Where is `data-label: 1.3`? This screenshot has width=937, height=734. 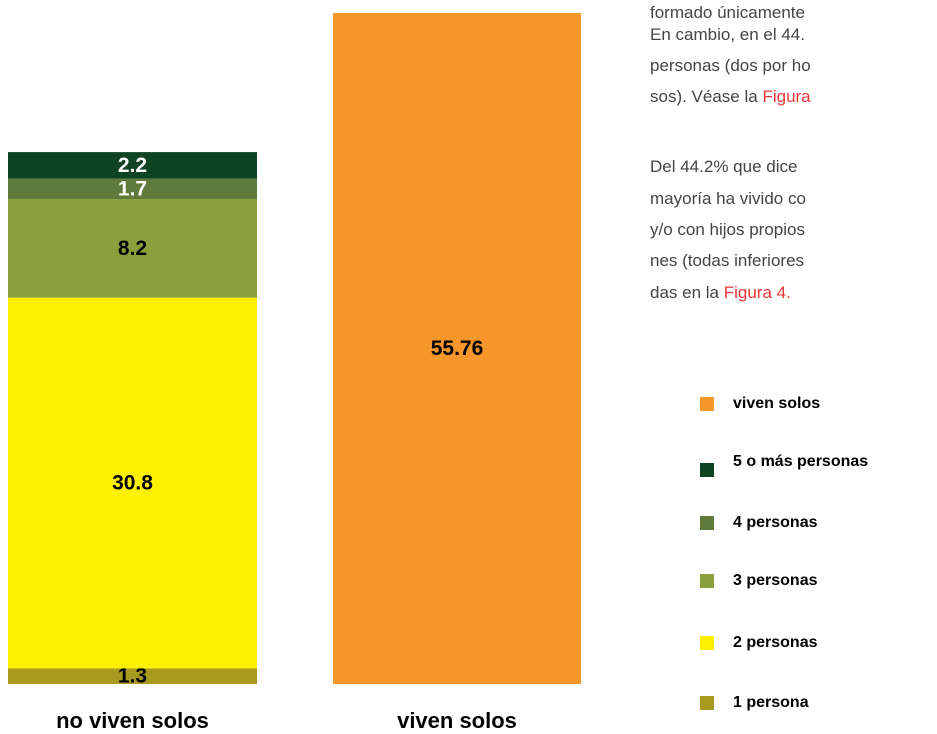 data-label: 1.3 is located at coordinates (132, 676).